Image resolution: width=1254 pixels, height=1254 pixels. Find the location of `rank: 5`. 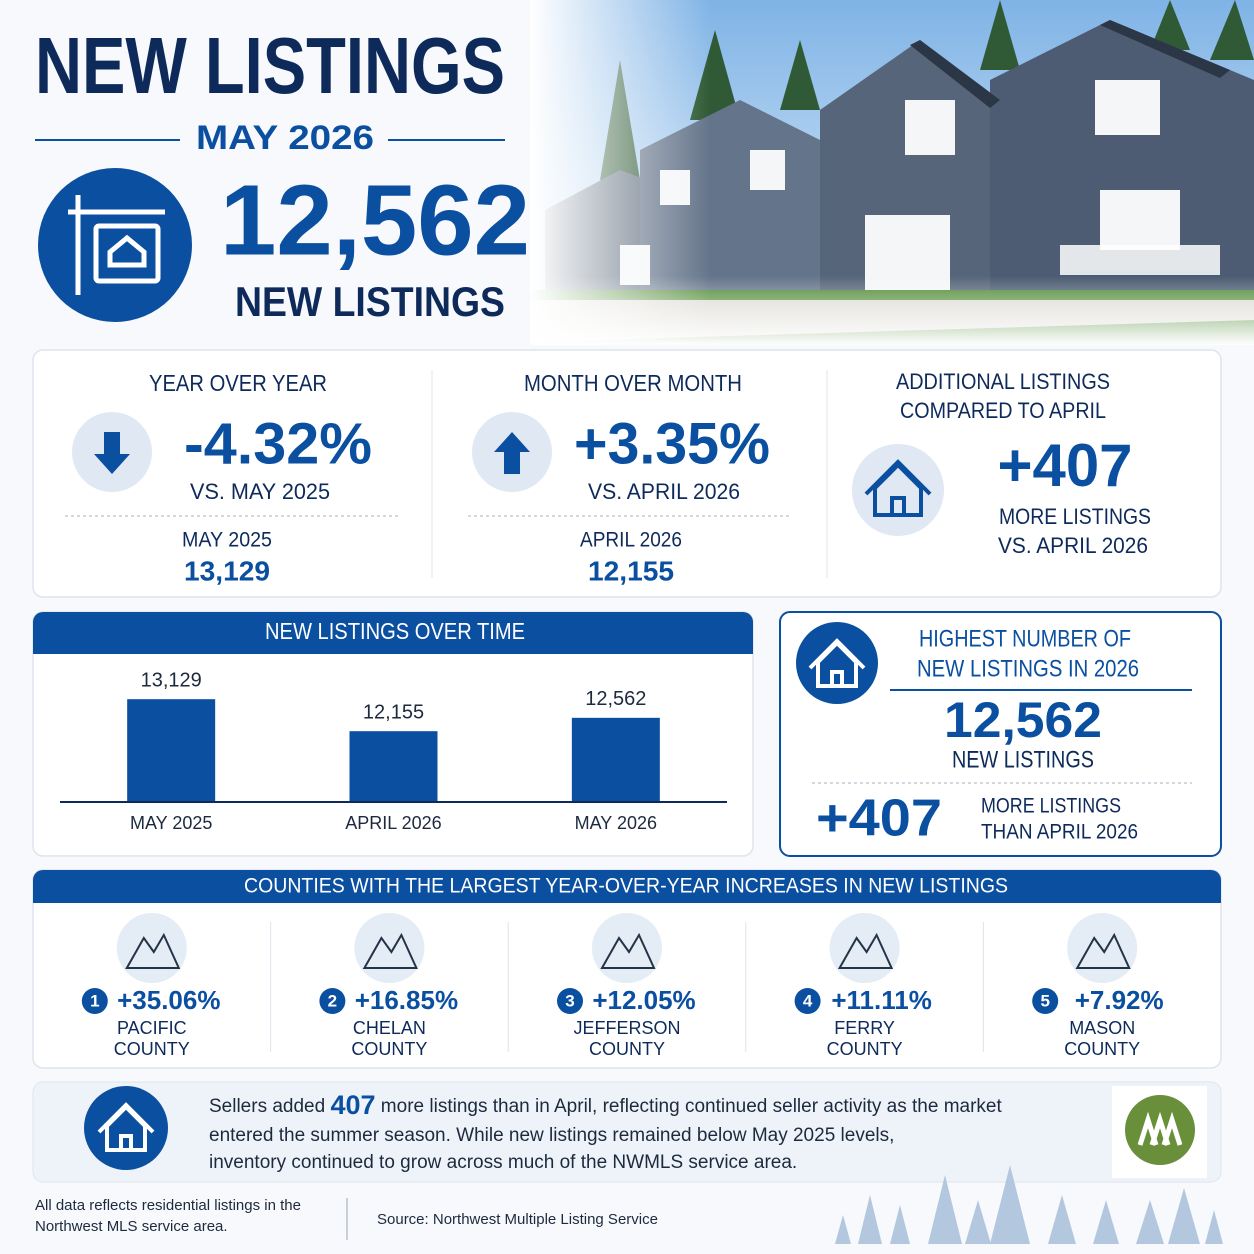

rank: 5 is located at coordinates (1044, 1000).